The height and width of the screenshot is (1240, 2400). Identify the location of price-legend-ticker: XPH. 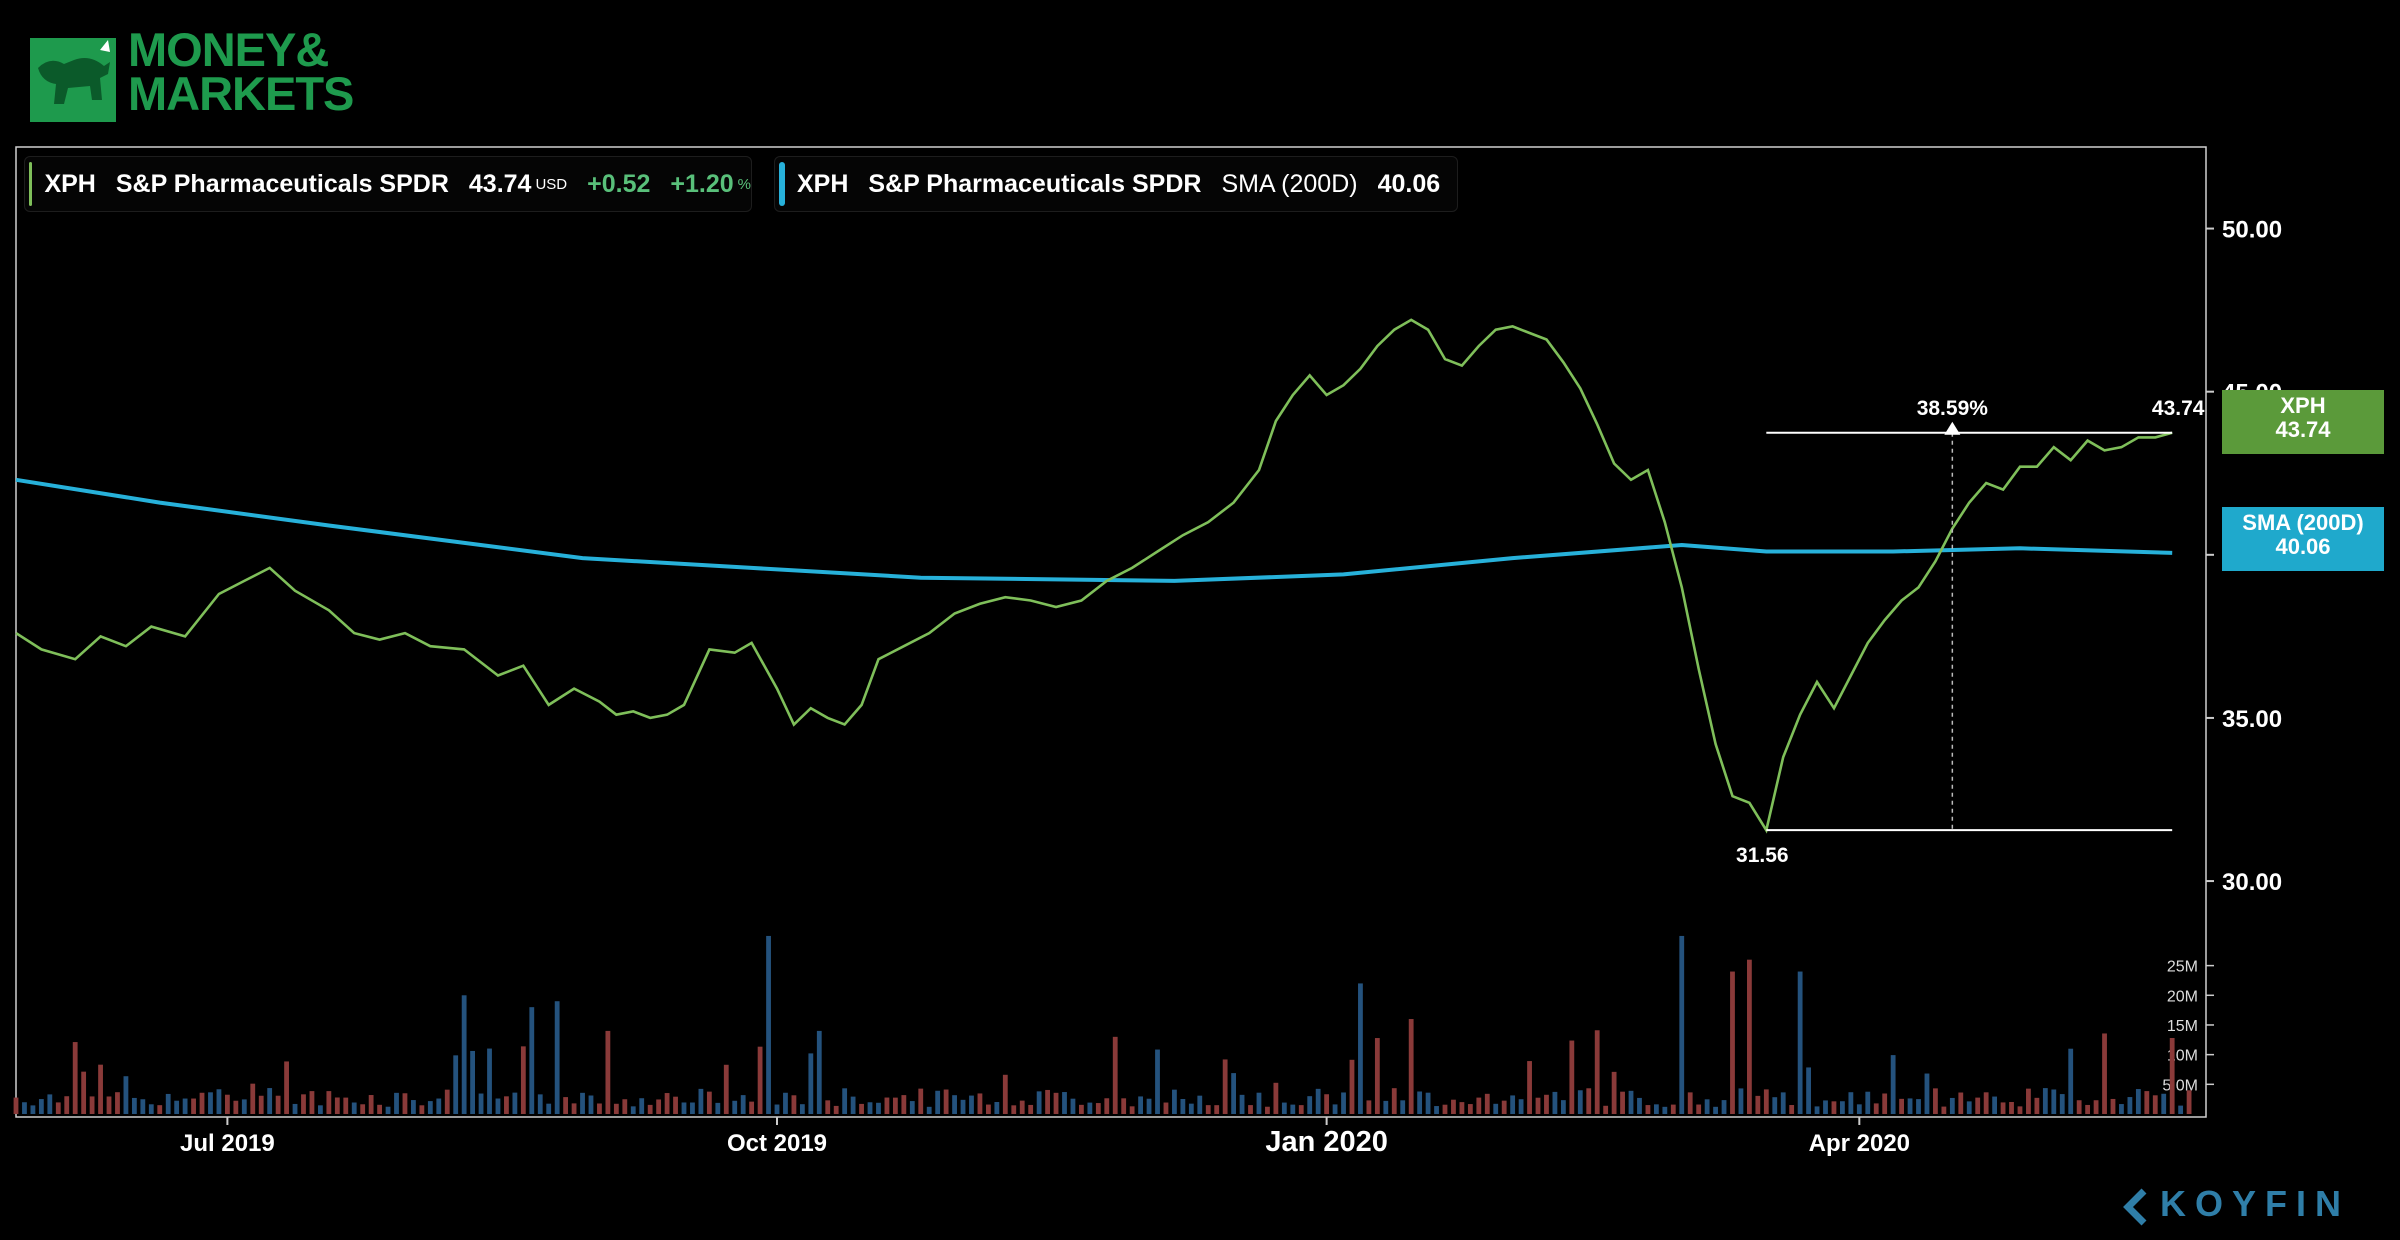
(70, 183).